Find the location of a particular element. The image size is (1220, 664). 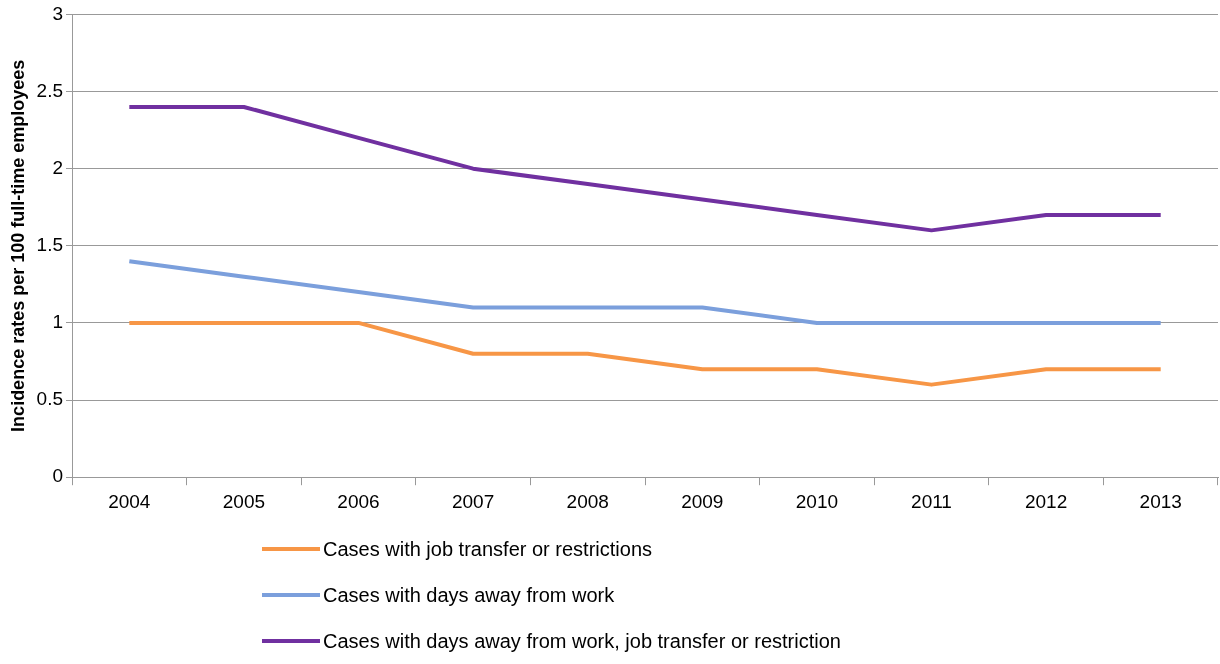

legend-label: Cases with days away from work, job transfer or restriction is located at coordinates (582, 641).